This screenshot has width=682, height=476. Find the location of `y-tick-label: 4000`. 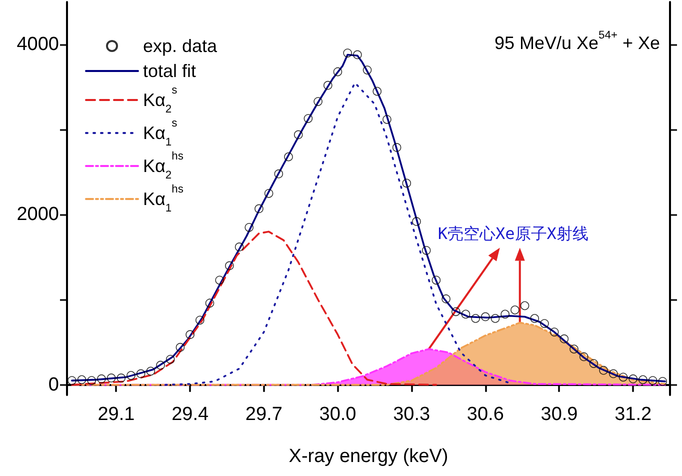

y-tick-label: 4000 is located at coordinates (37, 45).